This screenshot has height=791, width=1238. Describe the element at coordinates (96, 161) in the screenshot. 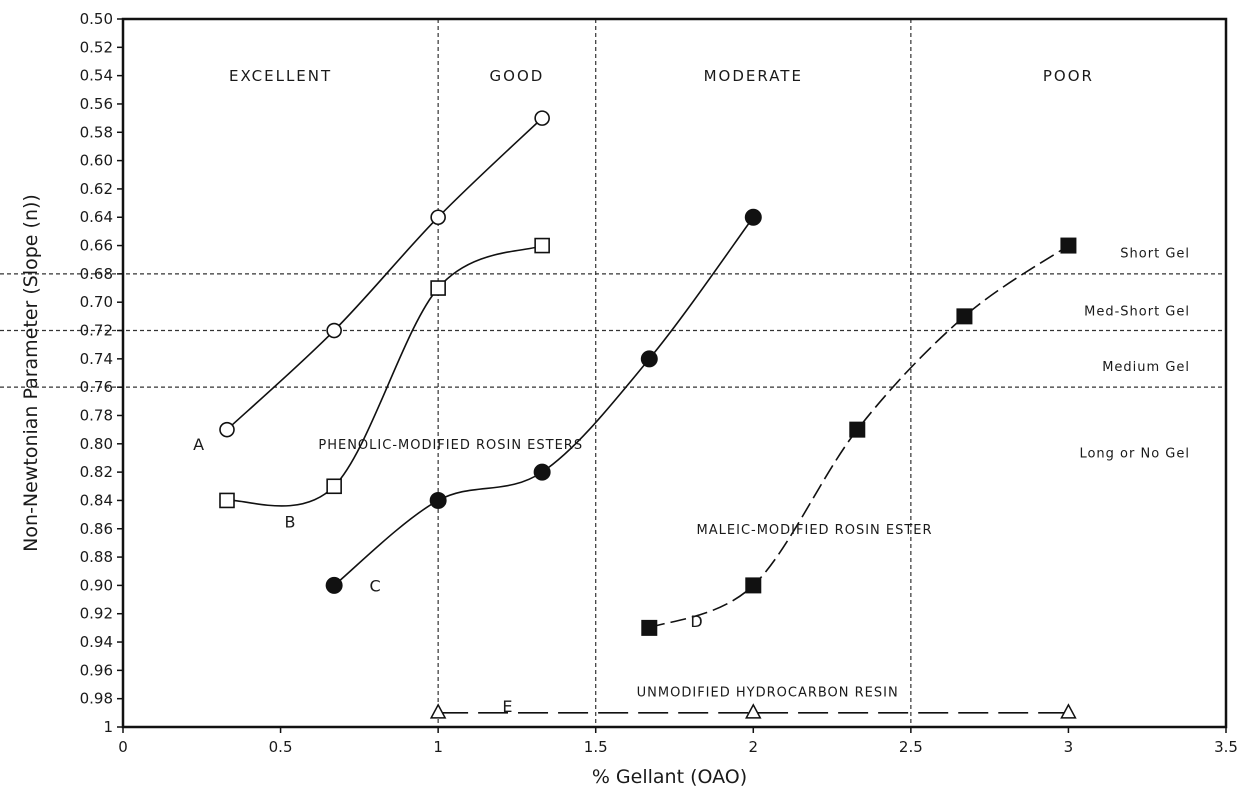

I see `y-tick-label: 0.60` at that location.